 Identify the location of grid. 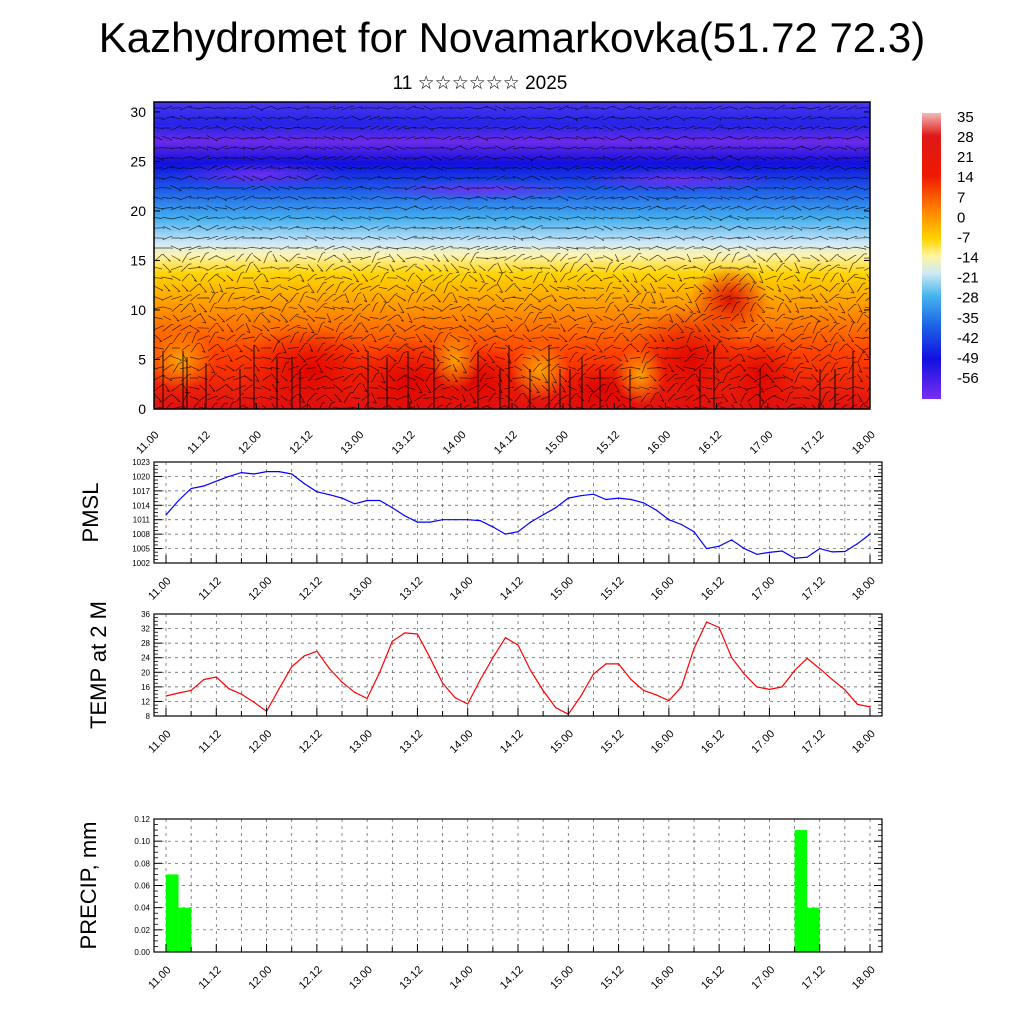
(518, 512).